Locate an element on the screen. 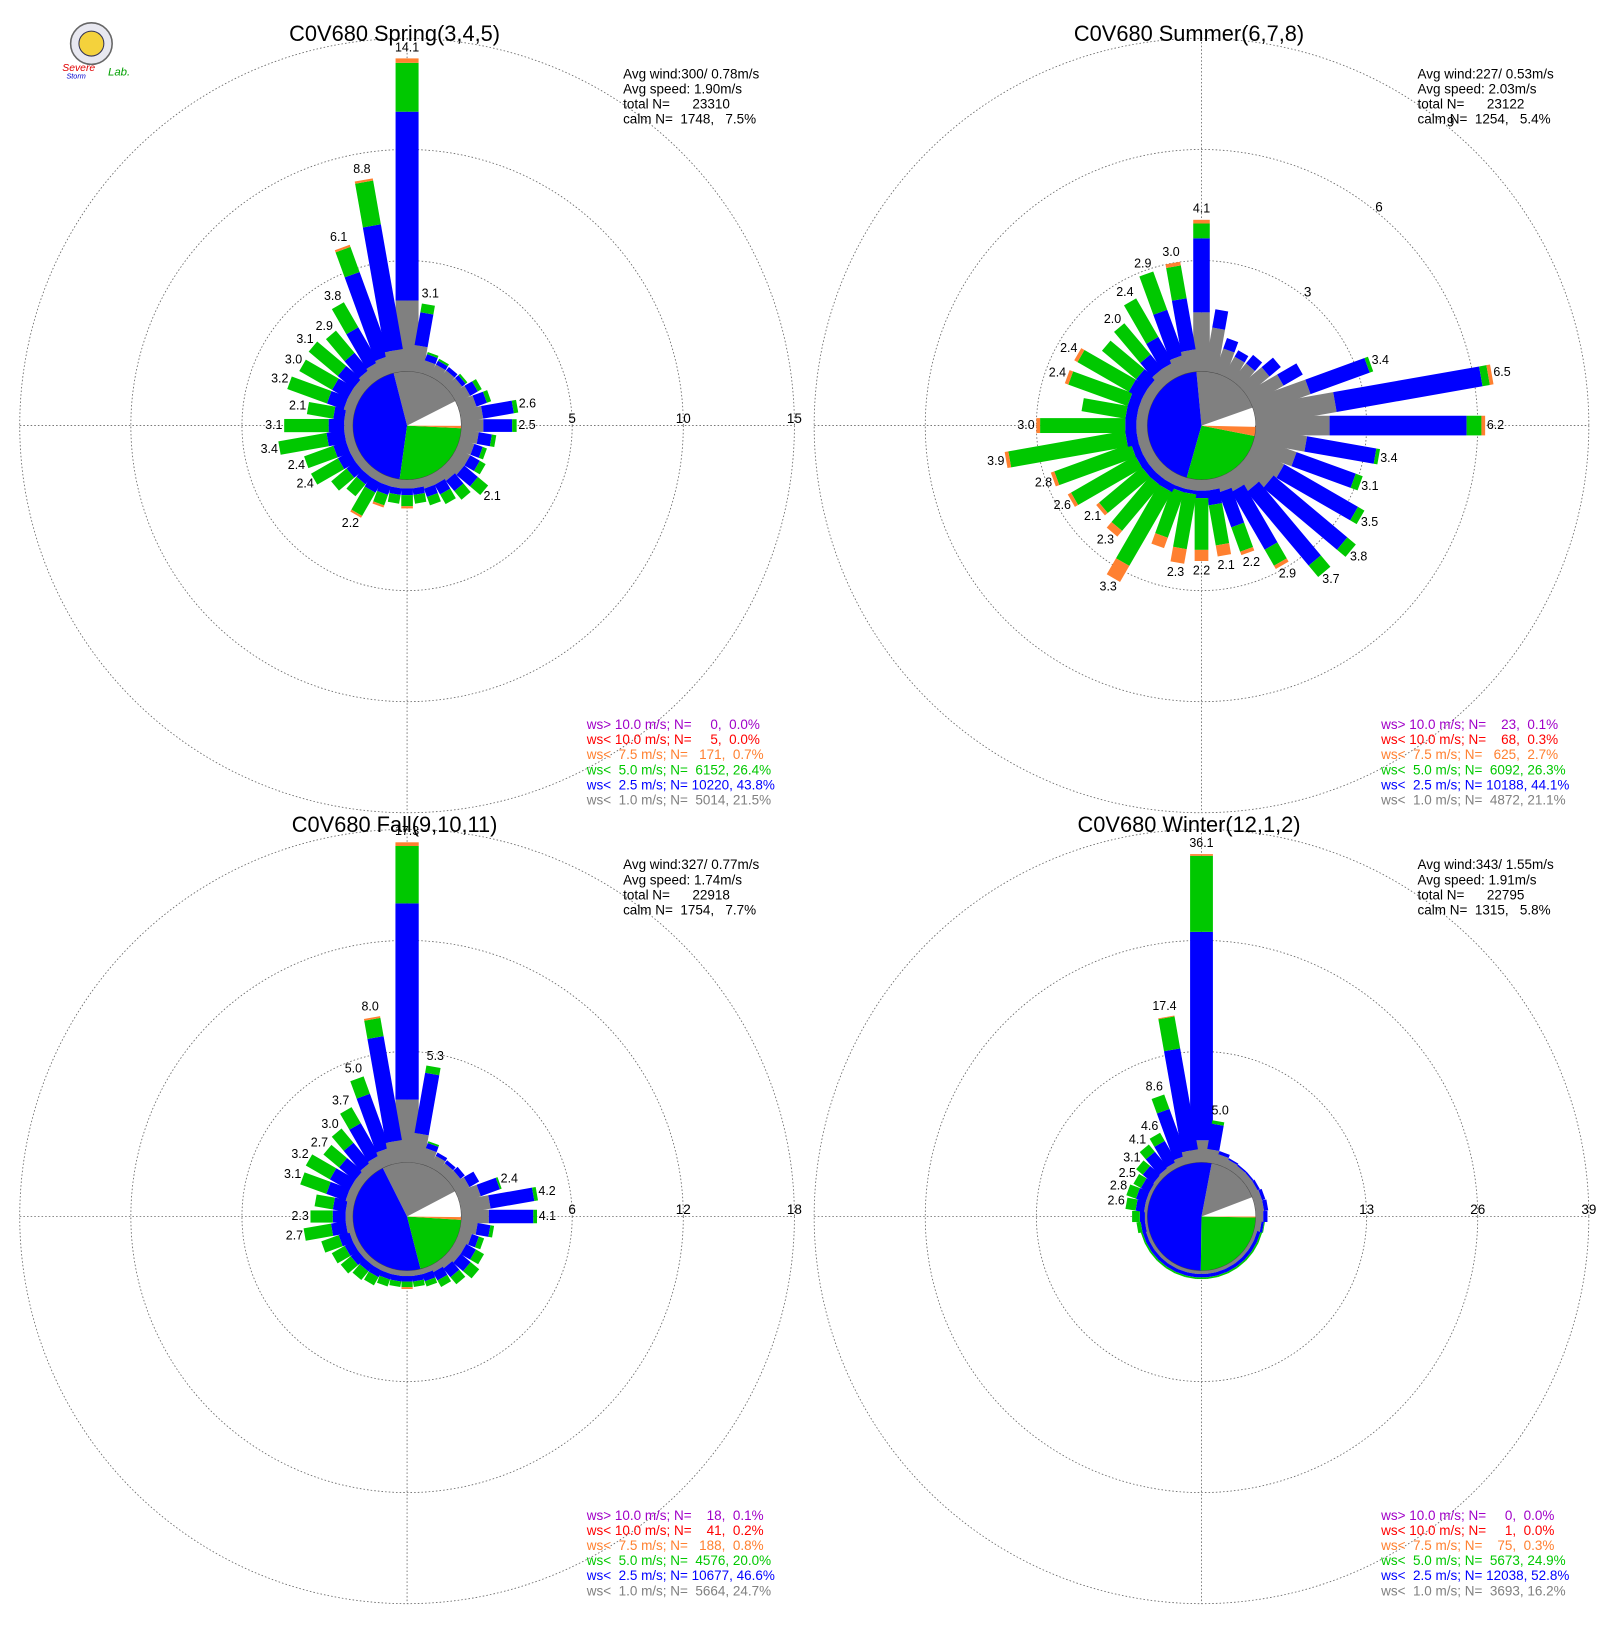 The width and height of the screenshot is (1620, 1640). bar-label: 17.3 is located at coordinates (407, 831).